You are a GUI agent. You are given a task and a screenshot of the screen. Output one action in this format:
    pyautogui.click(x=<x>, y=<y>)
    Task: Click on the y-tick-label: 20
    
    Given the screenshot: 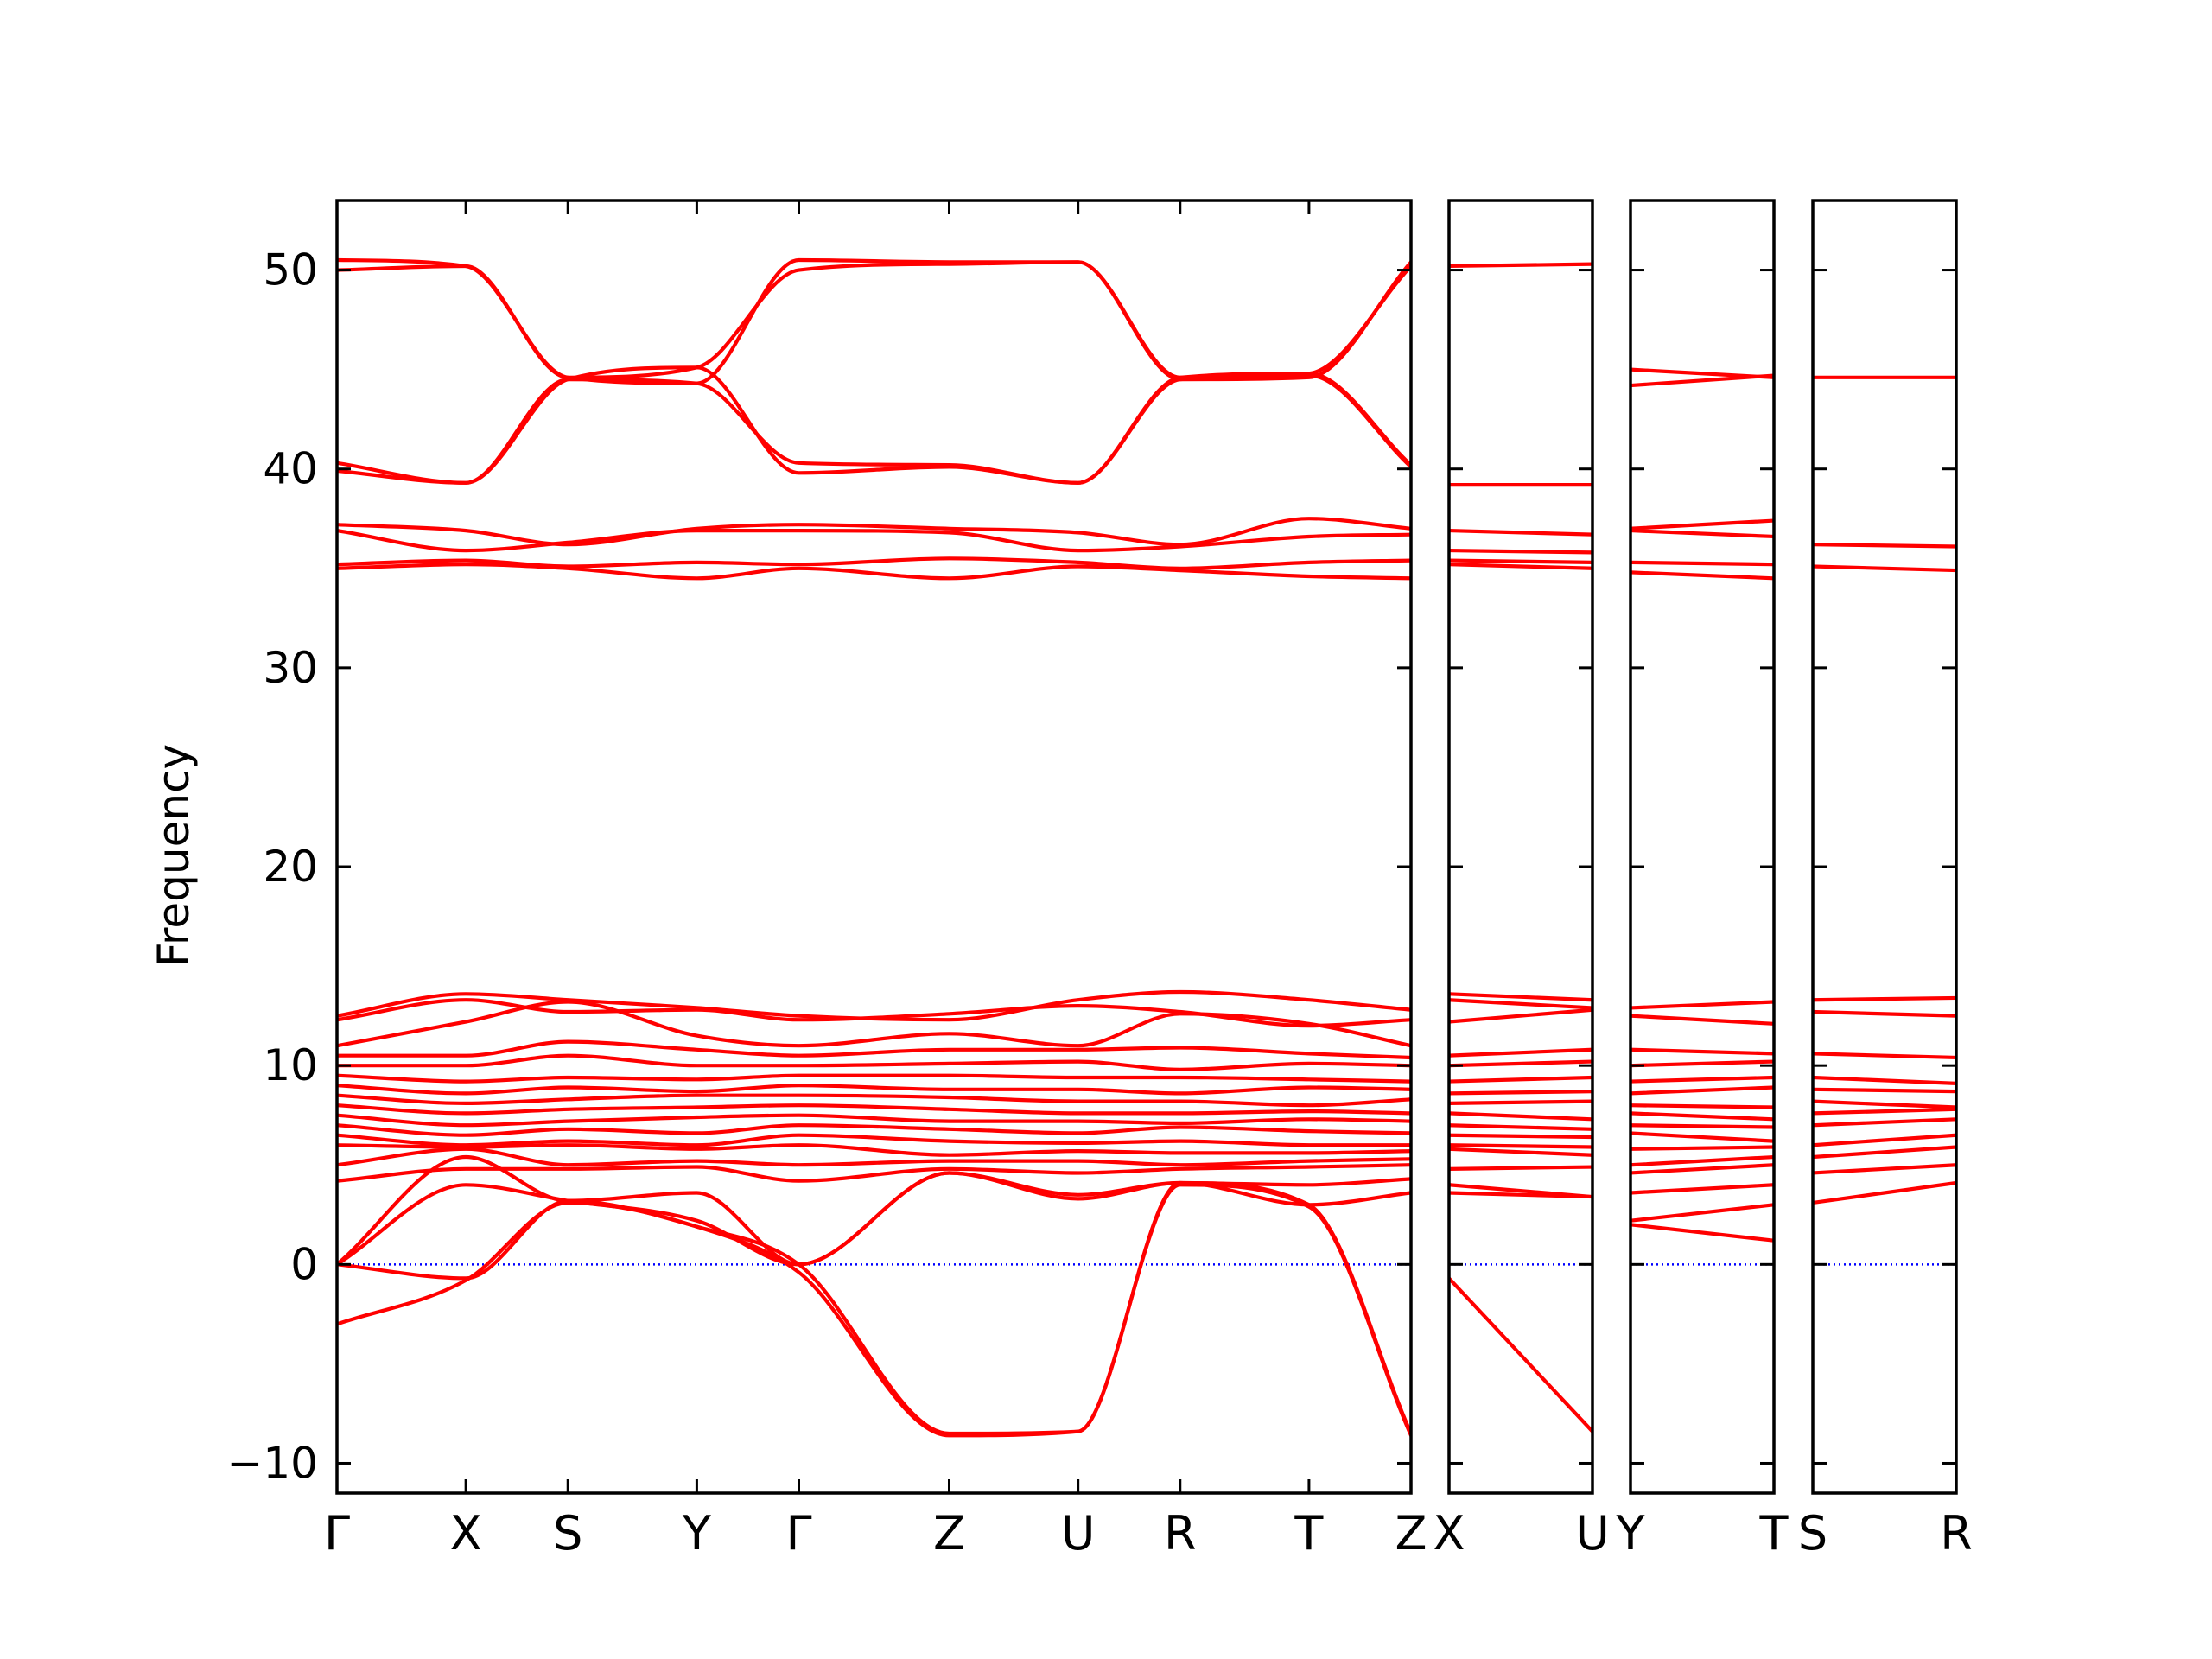 What is the action you would take?
    pyautogui.click(x=290, y=867)
    